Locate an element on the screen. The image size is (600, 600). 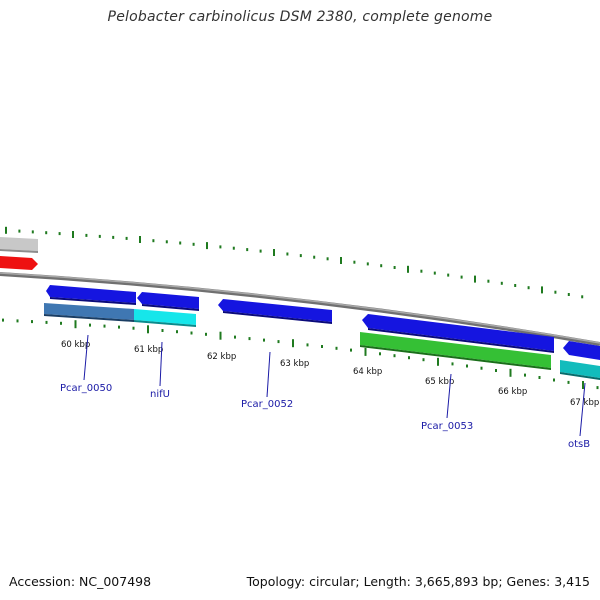
kbp-label-61: 61 kbp is located at coordinates (148, 350).